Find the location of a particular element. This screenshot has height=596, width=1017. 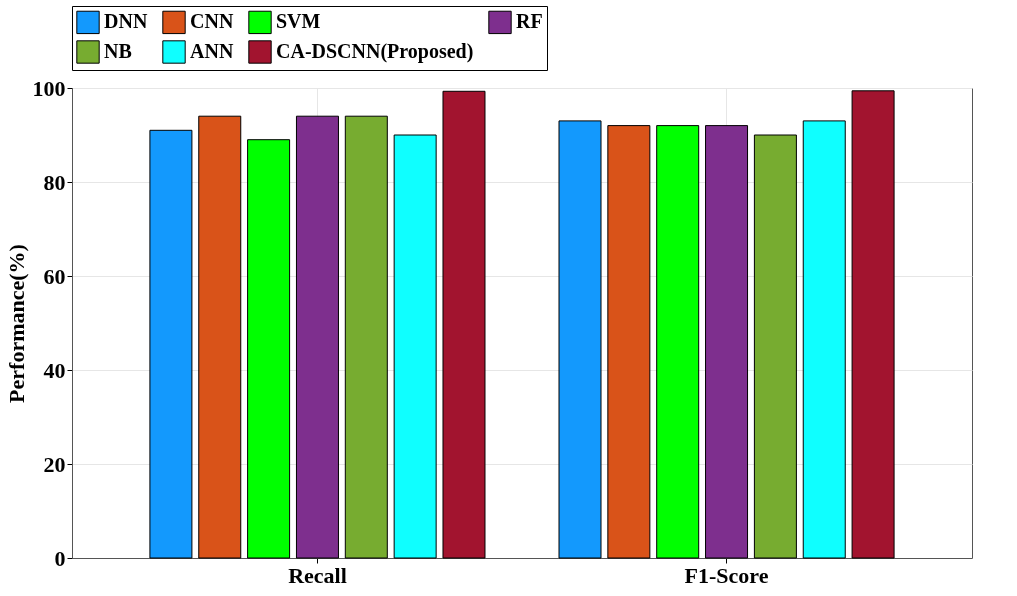

legend-label: CA-DSCNN(Proposed) is located at coordinates (375, 51).